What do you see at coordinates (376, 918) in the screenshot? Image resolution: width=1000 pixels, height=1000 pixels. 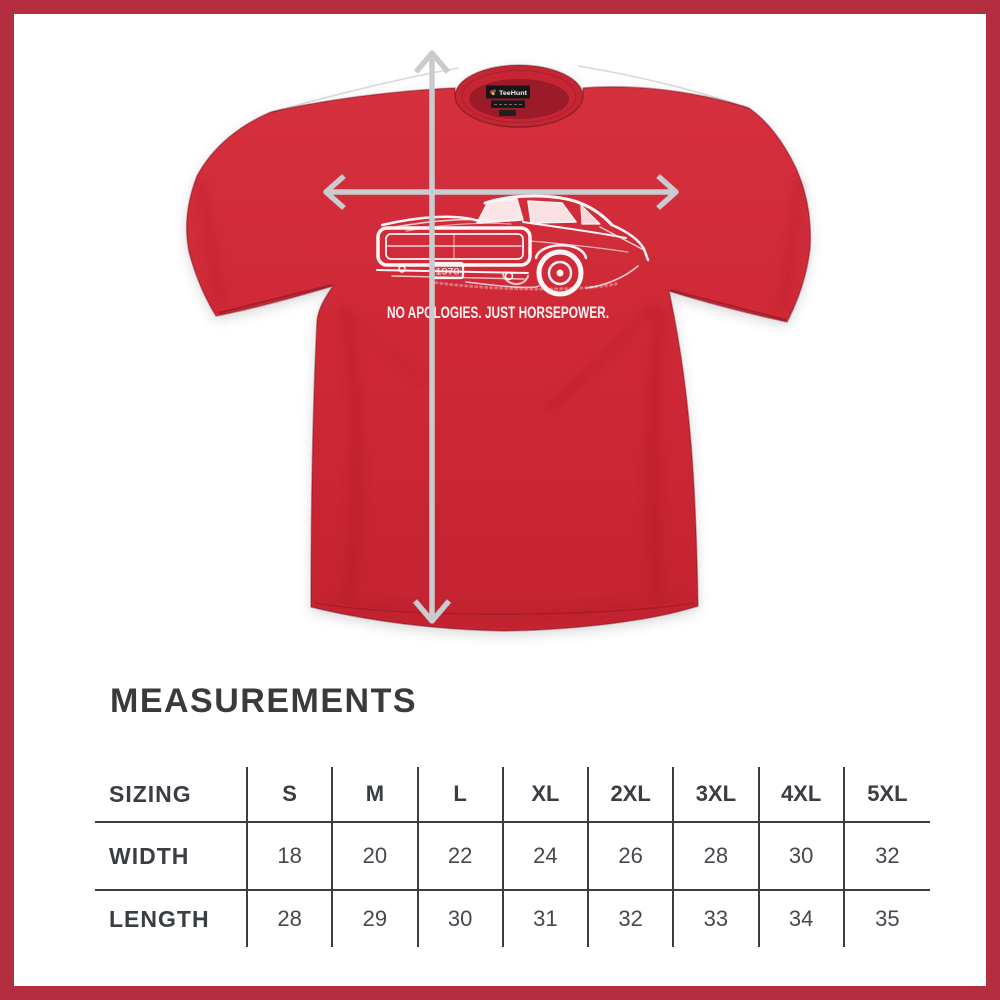 I see `length-value-cell: 29` at bounding box center [376, 918].